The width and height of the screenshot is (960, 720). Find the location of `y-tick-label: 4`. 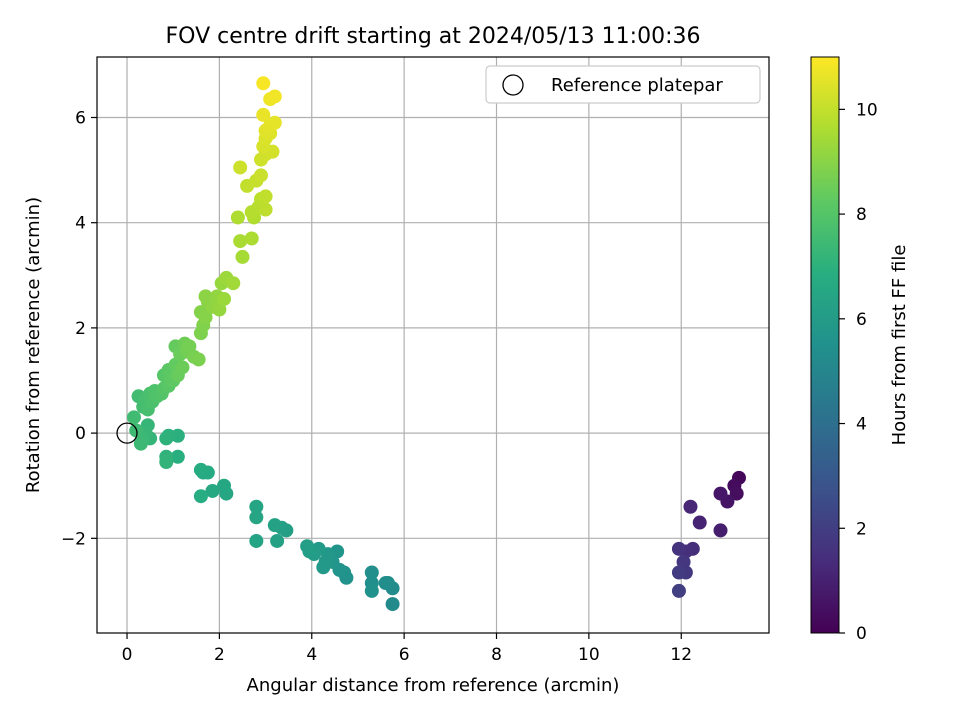

y-tick-label: 4 is located at coordinates (80, 224).